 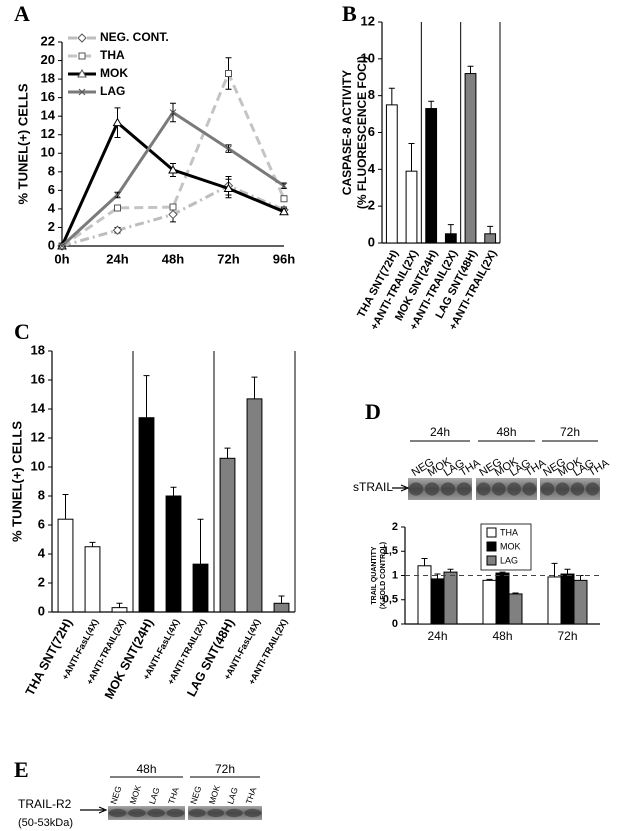 I want to click on legend-label: NEG. CONT., so click(x=134, y=37).